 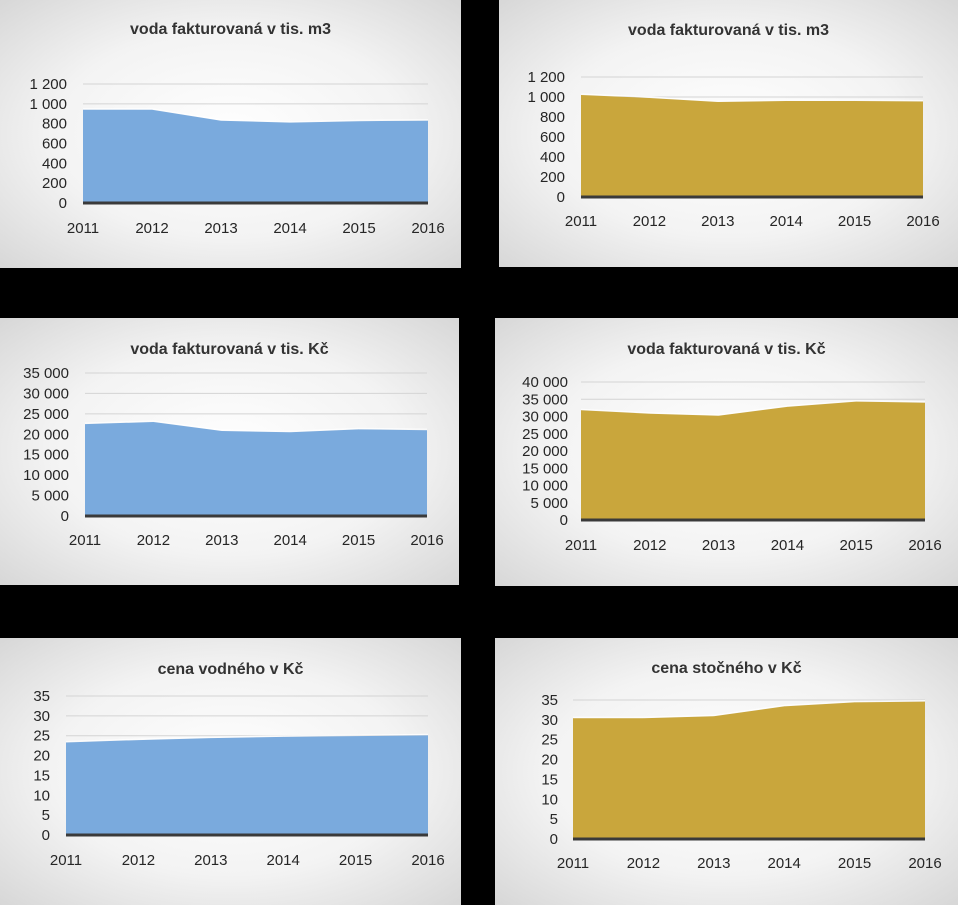 What do you see at coordinates (545, 382) in the screenshot?
I see `y-tick-label: 40 000` at bounding box center [545, 382].